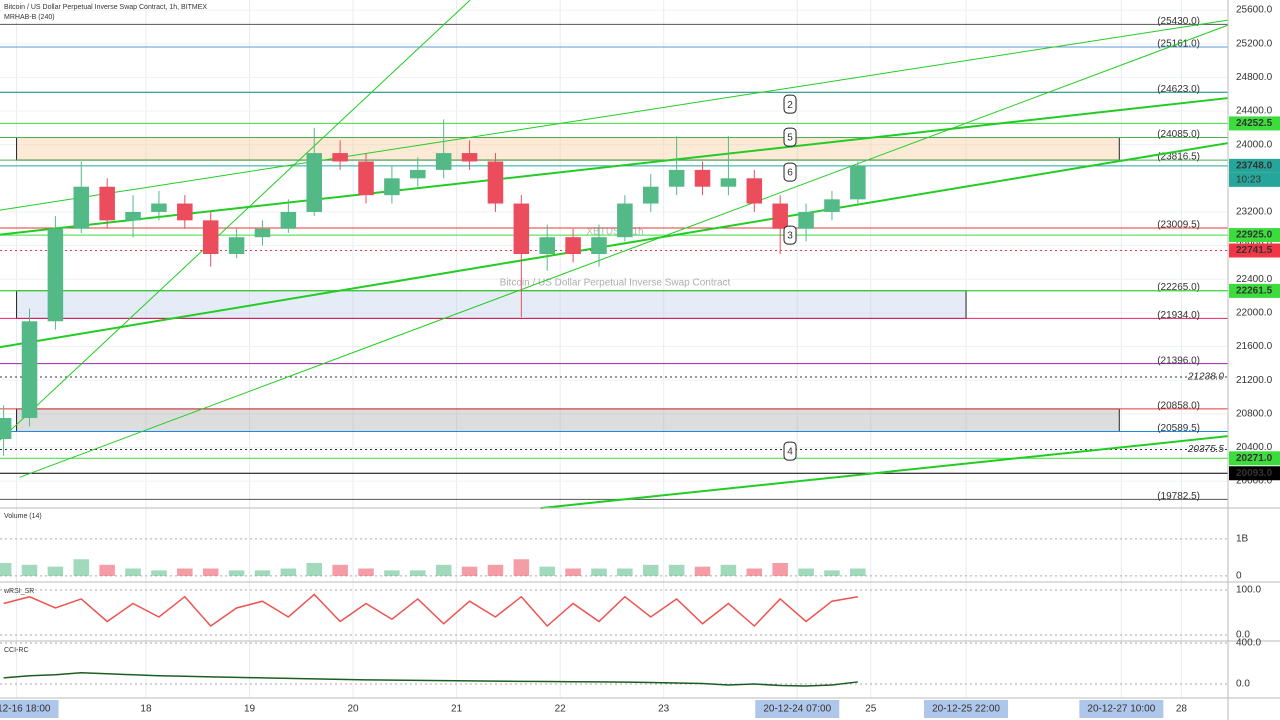 This screenshot has width=1280, height=720. What do you see at coordinates (354, 709) in the screenshot?
I see `x-tick-label: 20` at bounding box center [354, 709].